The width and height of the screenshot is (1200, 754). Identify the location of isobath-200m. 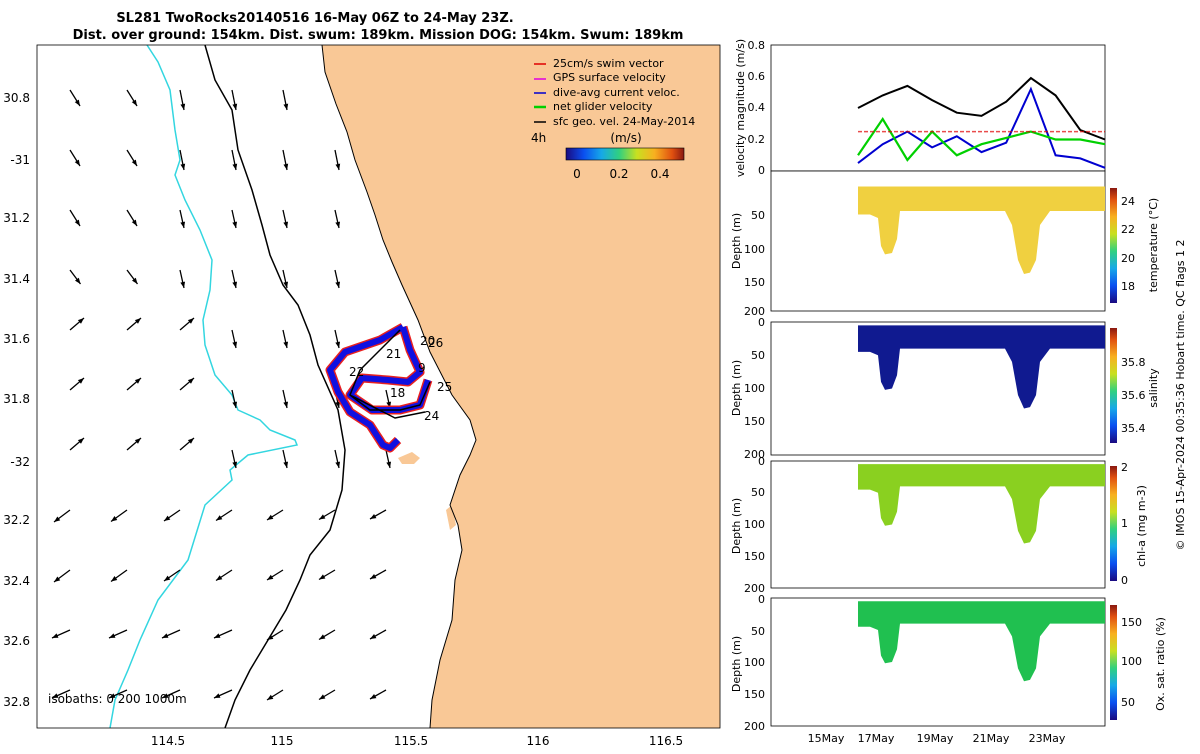
(275, 386).